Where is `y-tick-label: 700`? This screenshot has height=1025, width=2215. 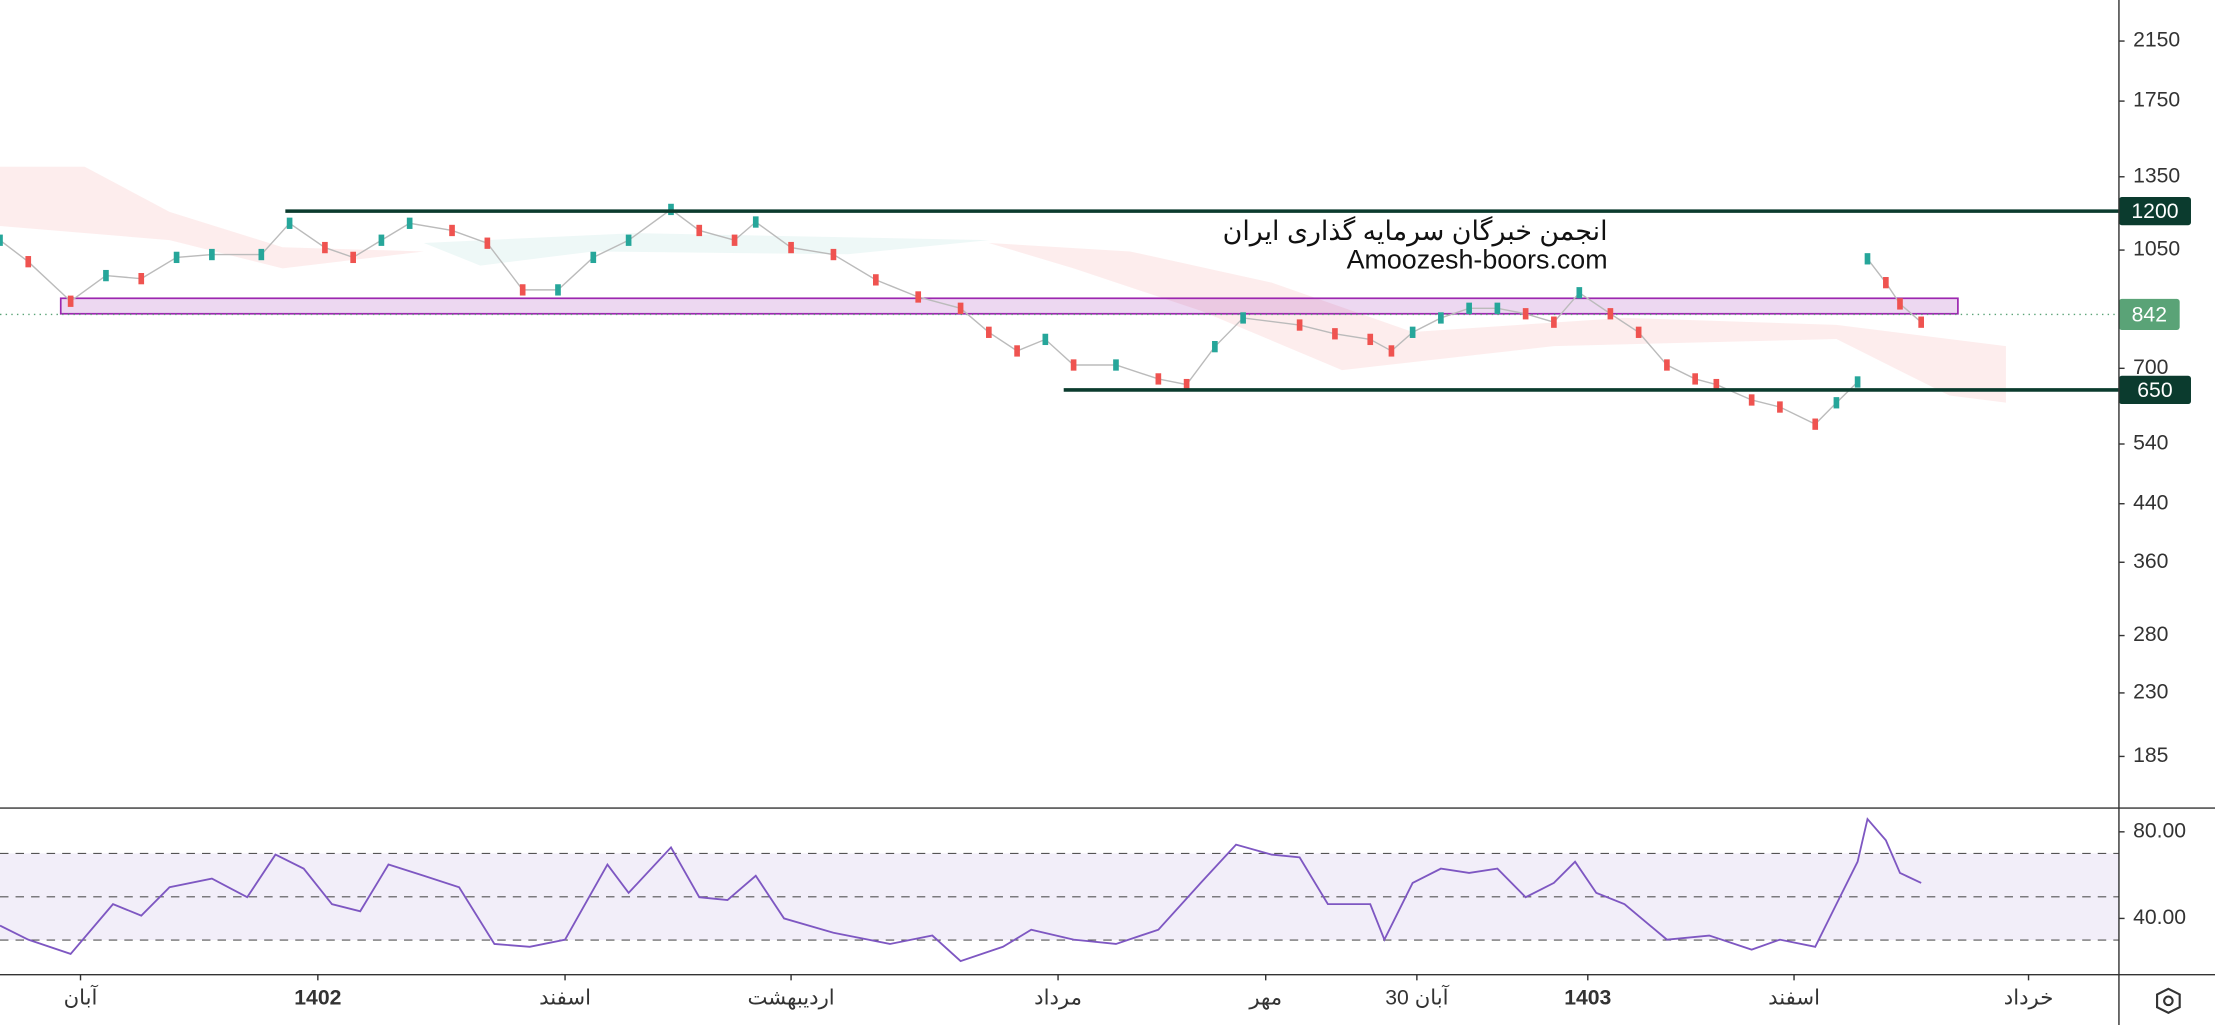 y-tick-label: 700 is located at coordinates (2150, 367).